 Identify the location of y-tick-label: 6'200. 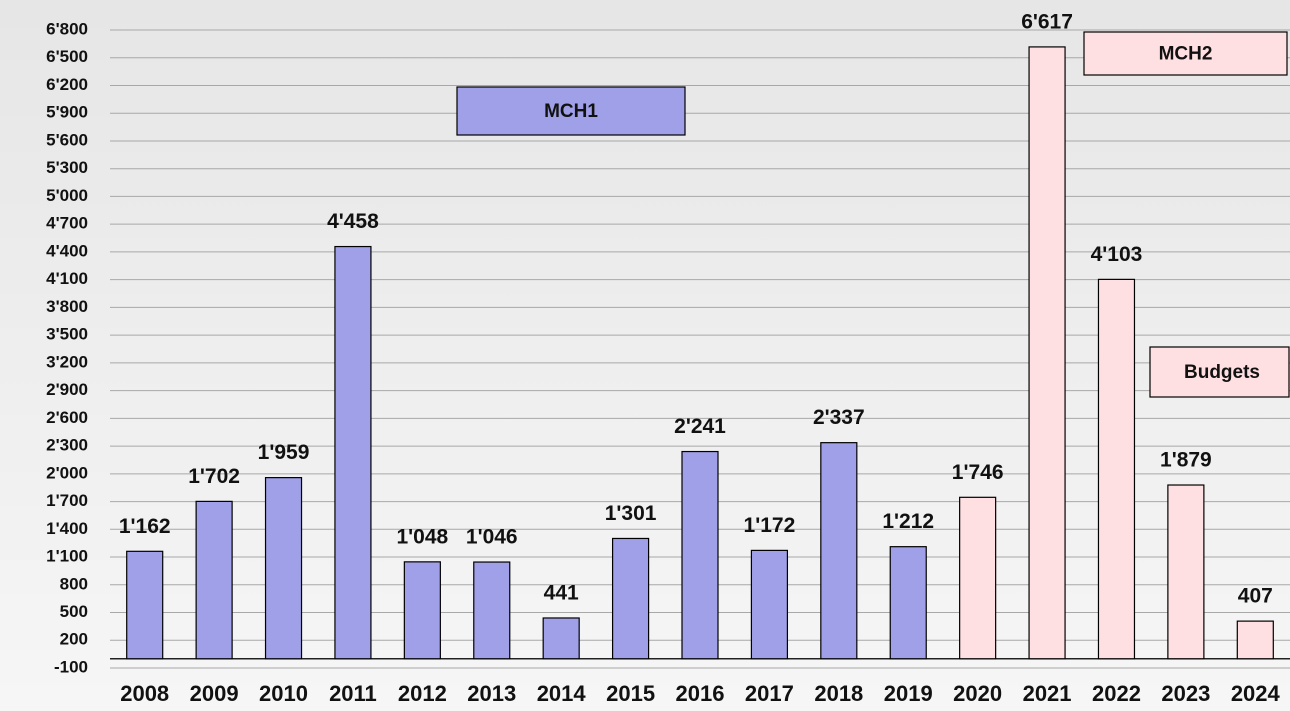
(67, 84).